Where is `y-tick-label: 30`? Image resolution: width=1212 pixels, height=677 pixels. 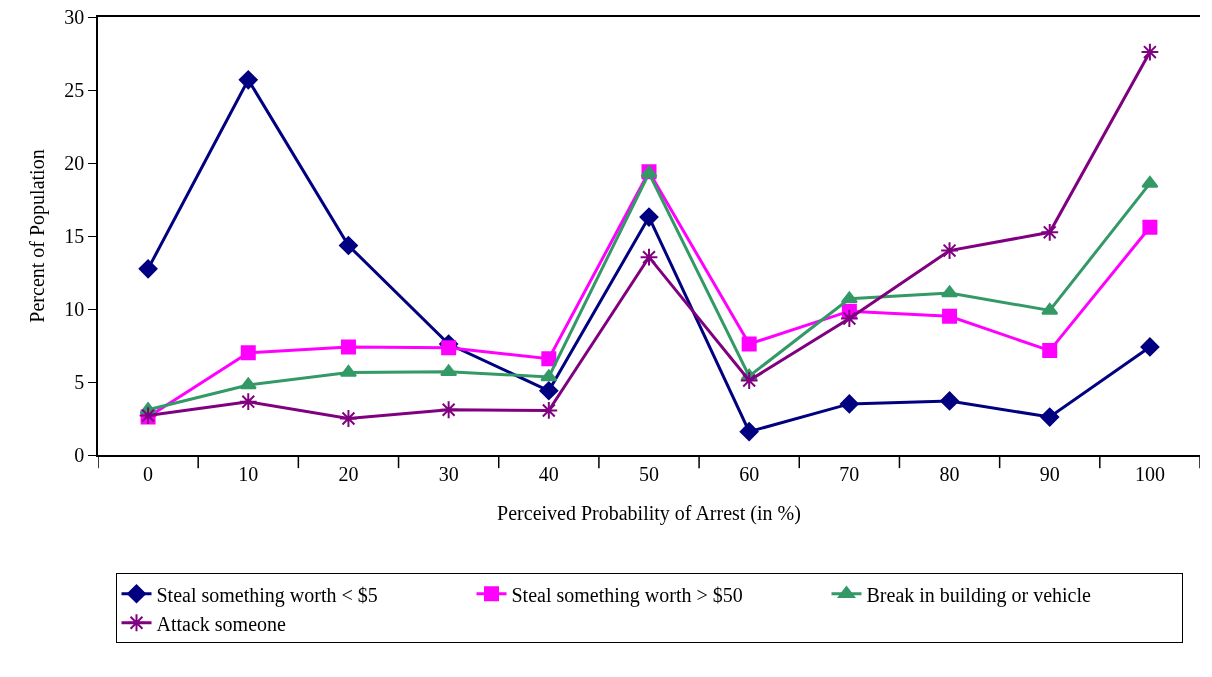 y-tick-label: 30 is located at coordinates (74, 17).